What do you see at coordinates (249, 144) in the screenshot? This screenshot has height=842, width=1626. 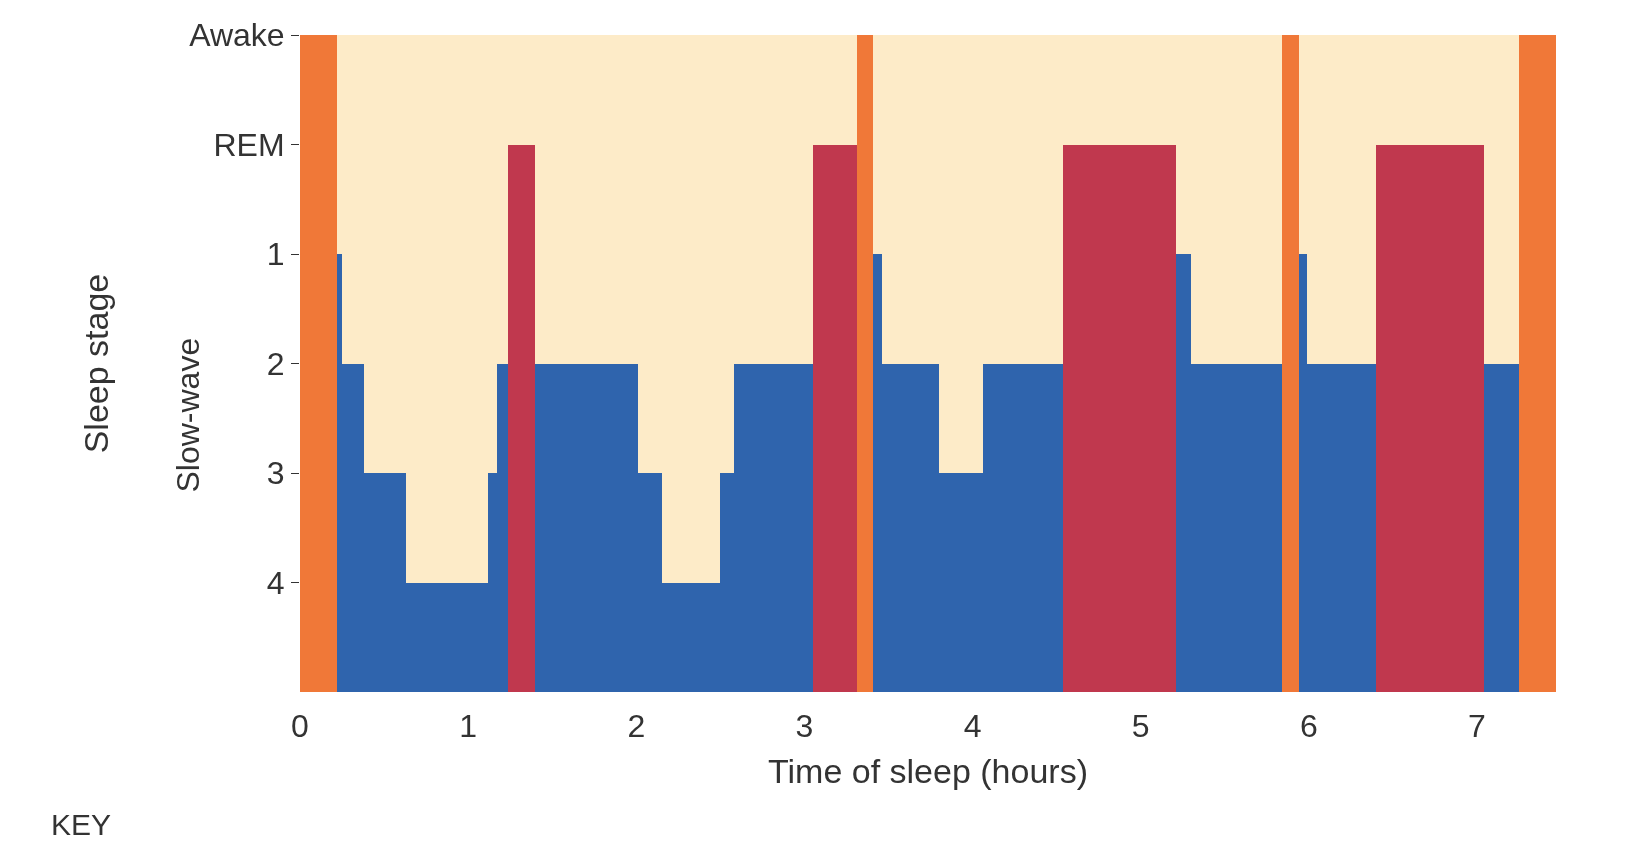 I see `y-tick-label: REM` at bounding box center [249, 144].